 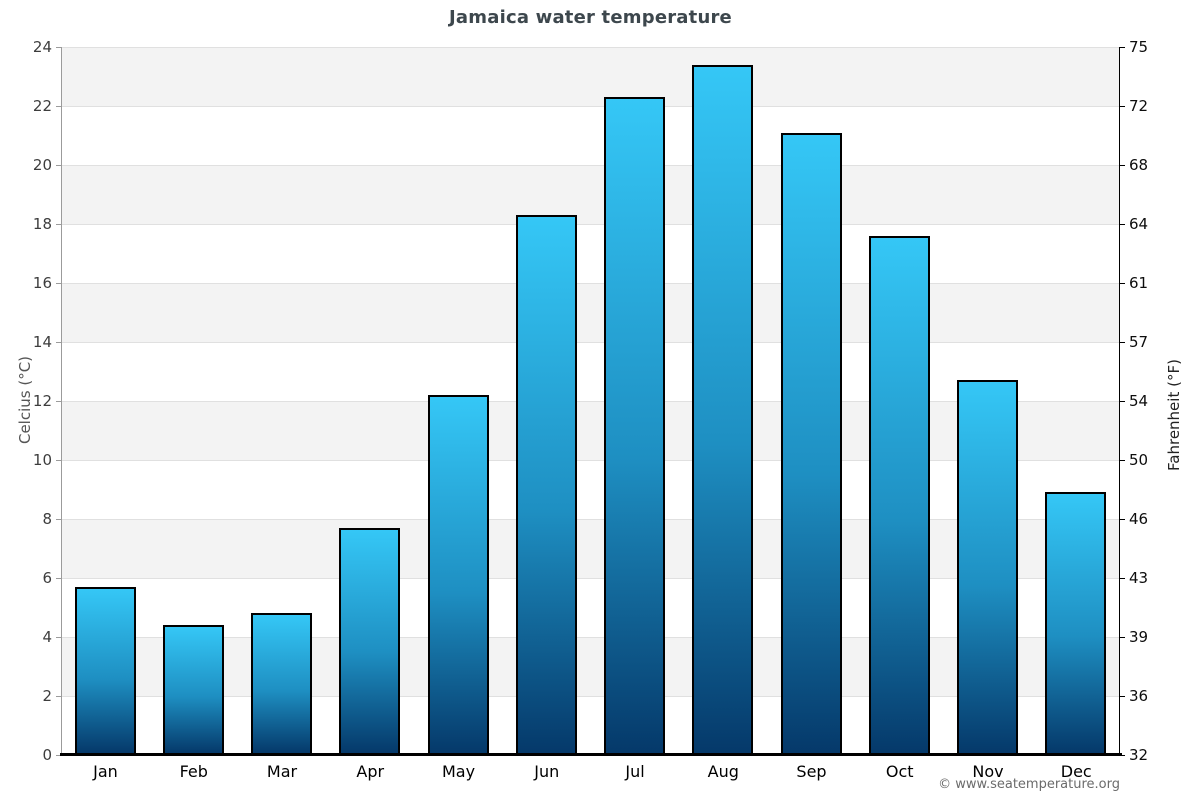 I want to click on month-label-jul: Jul, so click(x=635, y=771).